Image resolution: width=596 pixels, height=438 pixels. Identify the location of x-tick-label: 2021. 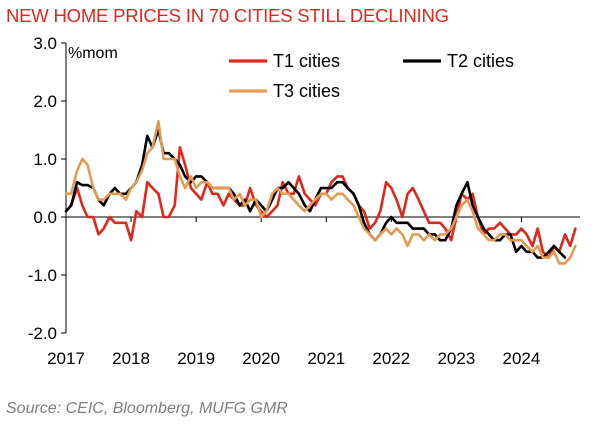
(326, 358).